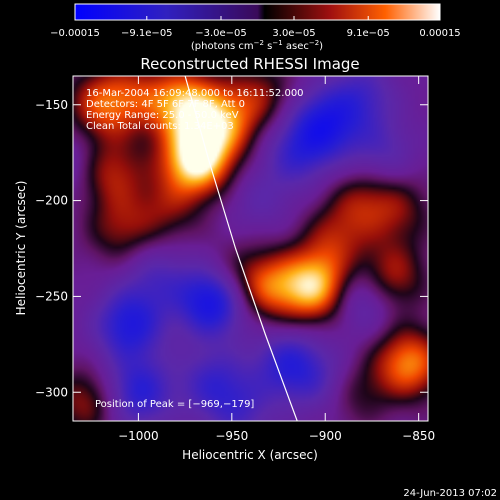  Describe the element at coordinates (450, 493) in the screenshot. I see `footer-timestamp: 24-Jun-2013 07:02` at that location.